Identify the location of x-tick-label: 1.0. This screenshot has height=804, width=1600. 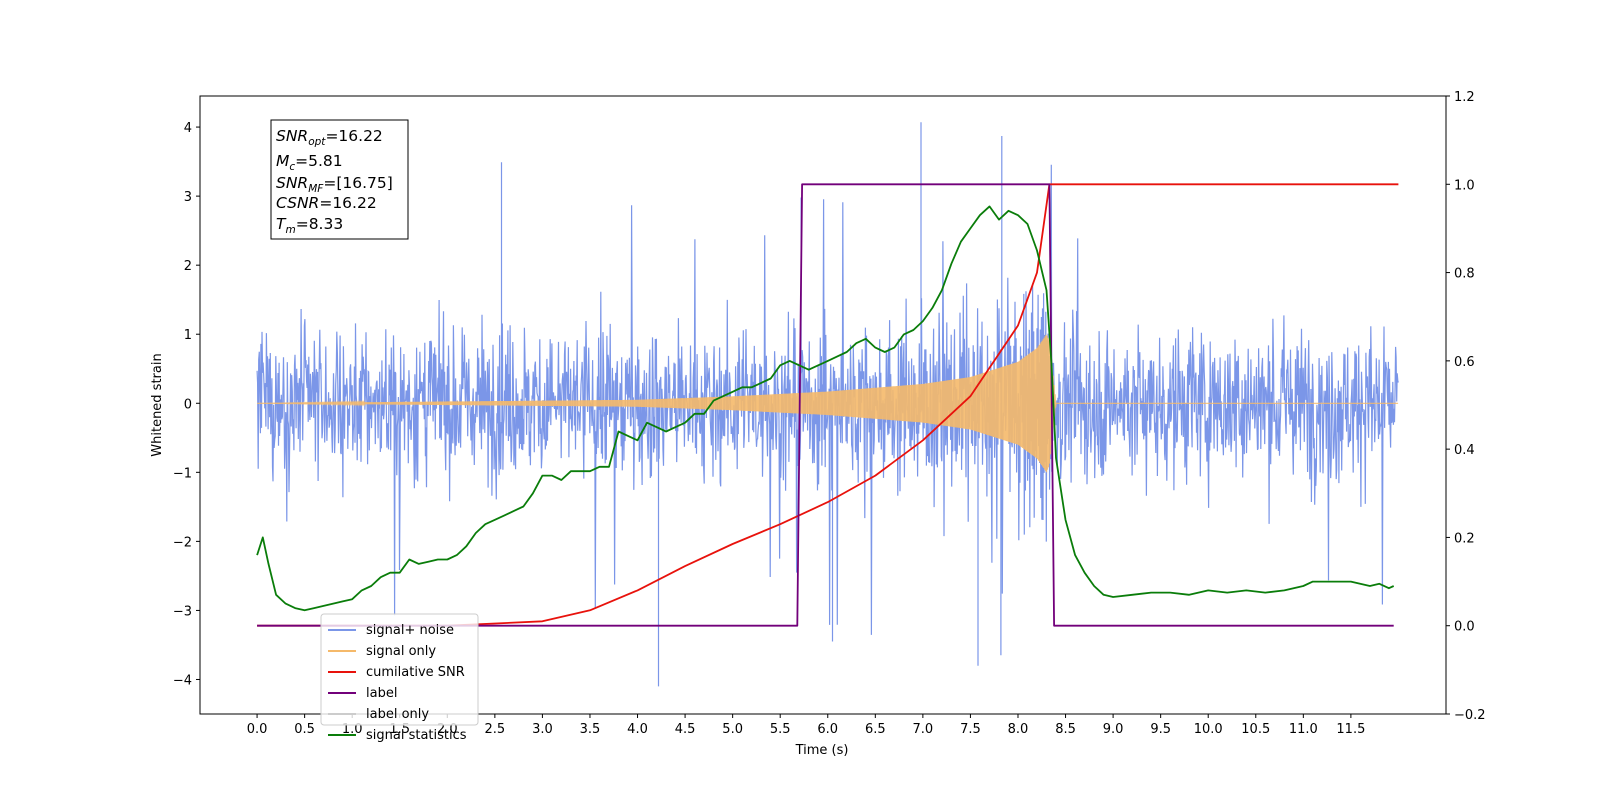
(352, 729).